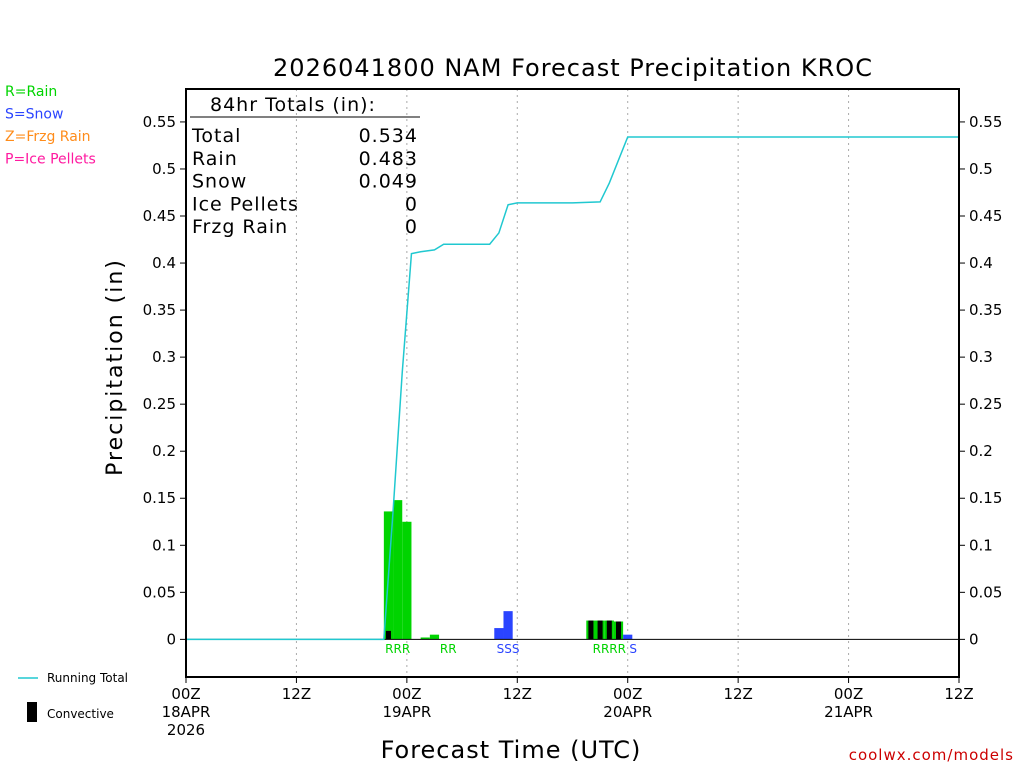 This screenshot has height=768, width=1024. What do you see at coordinates (159, 592) in the screenshot?
I see `y-tick-label-left: 0.05` at bounding box center [159, 592].